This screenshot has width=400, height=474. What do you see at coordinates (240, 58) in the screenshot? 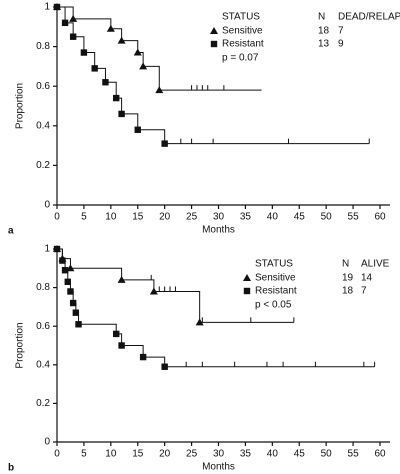
I see `p-value: p = 0.07` at bounding box center [240, 58].